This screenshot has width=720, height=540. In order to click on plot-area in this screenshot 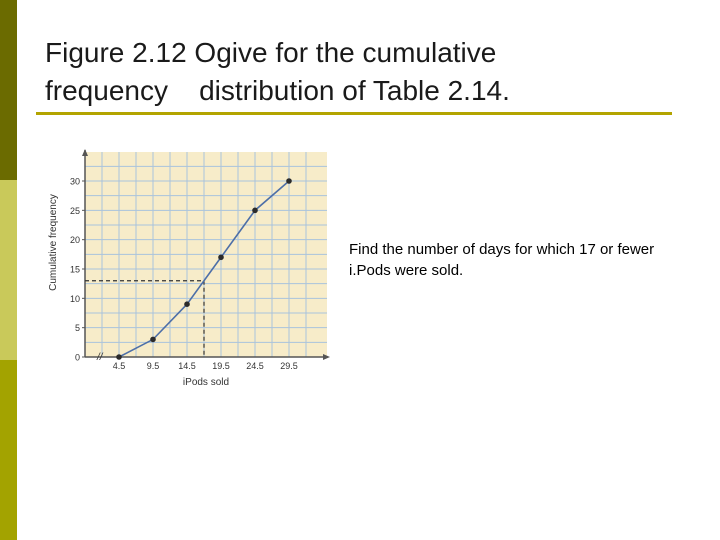, I will do `click(206, 254)`.